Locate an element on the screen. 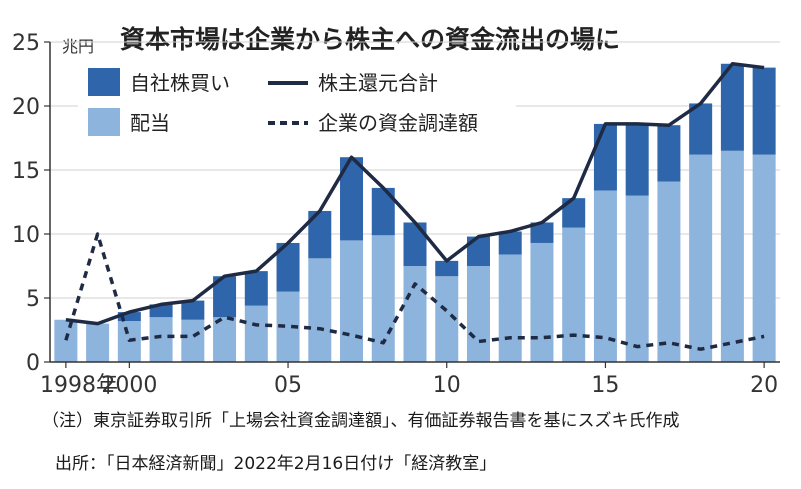 This screenshot has width=801, height=489. legend-label-funding: 企業の資金調達額 is located at coordinates (398, 123).